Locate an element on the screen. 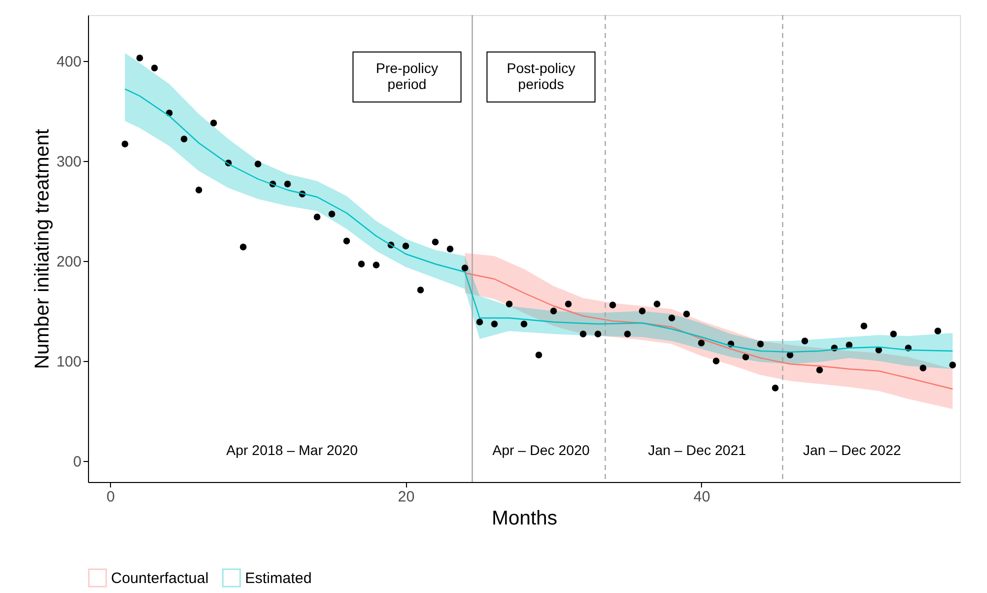 The image size is (987, 593). line-series is located at coordinates (709, 331).